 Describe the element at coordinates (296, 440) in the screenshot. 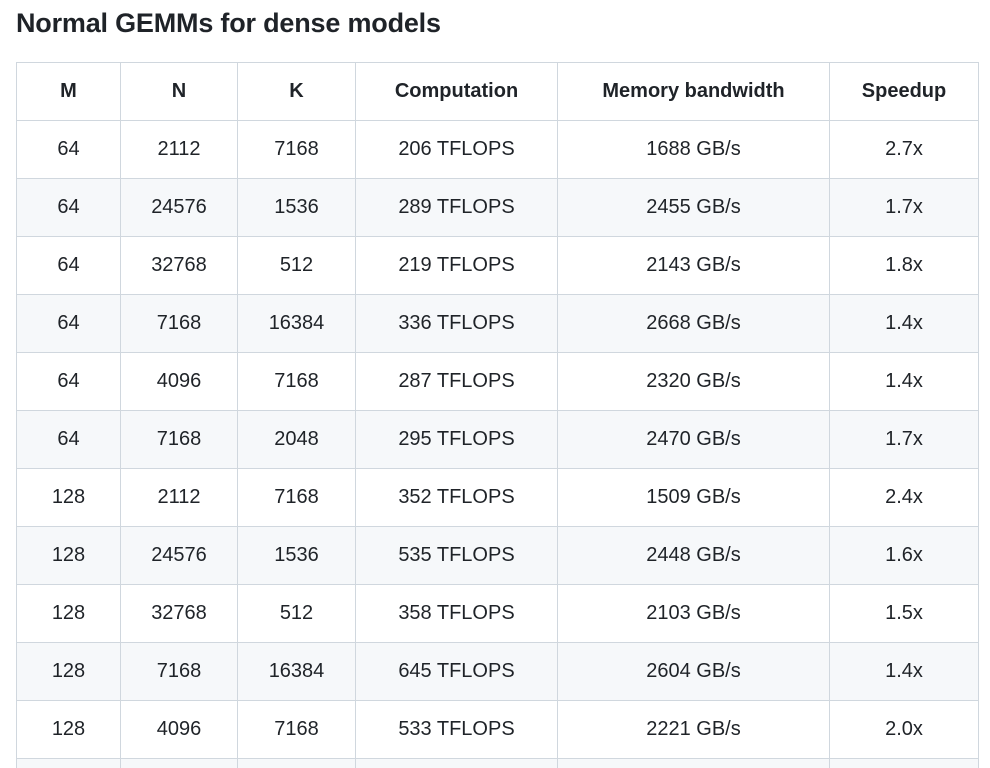

I see `table-cell: 2048` at that location.